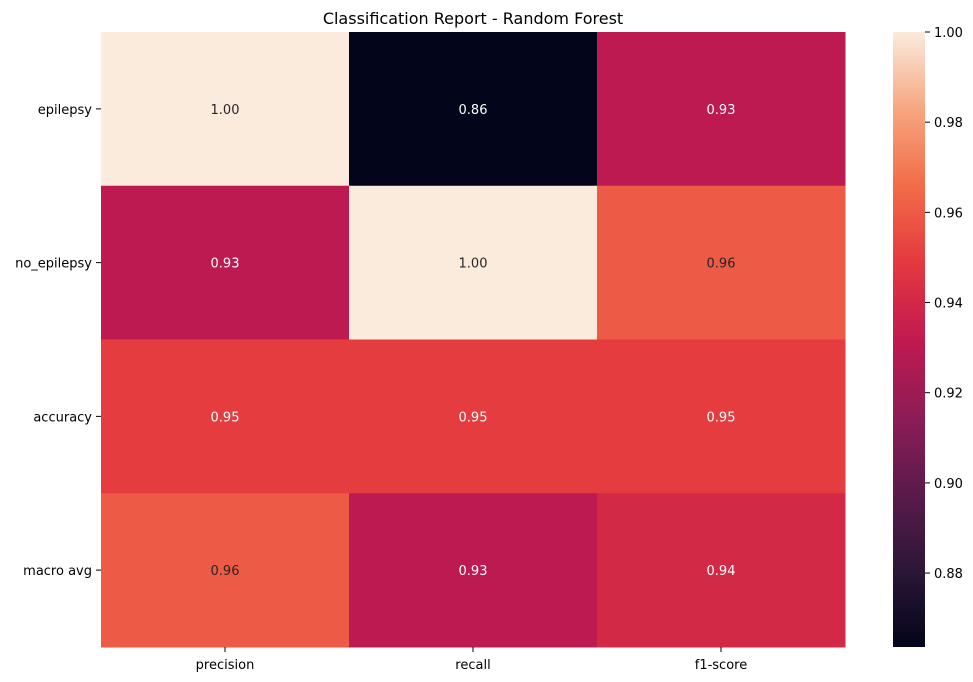 The height and width of the screenshot is (682, 973). What do you see at coordinates (65, 110) in the screenshot?
I see `y-tick-label: epilepsy` at bounding box center [65, 110].